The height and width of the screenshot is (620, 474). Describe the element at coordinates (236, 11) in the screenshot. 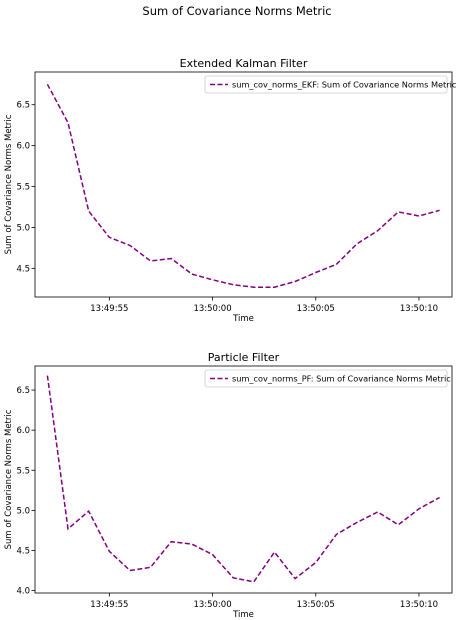

I see `figure-suptitle: Sum of Covariance Norms Metric` at that location.